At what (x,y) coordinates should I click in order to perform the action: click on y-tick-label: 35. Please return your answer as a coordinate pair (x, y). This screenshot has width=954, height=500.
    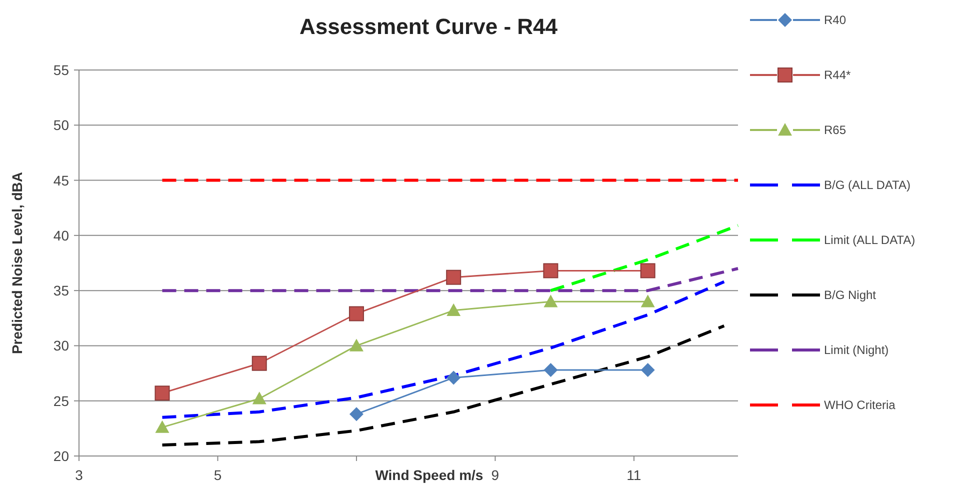
    Looking at the image, I should click on (61, 290).